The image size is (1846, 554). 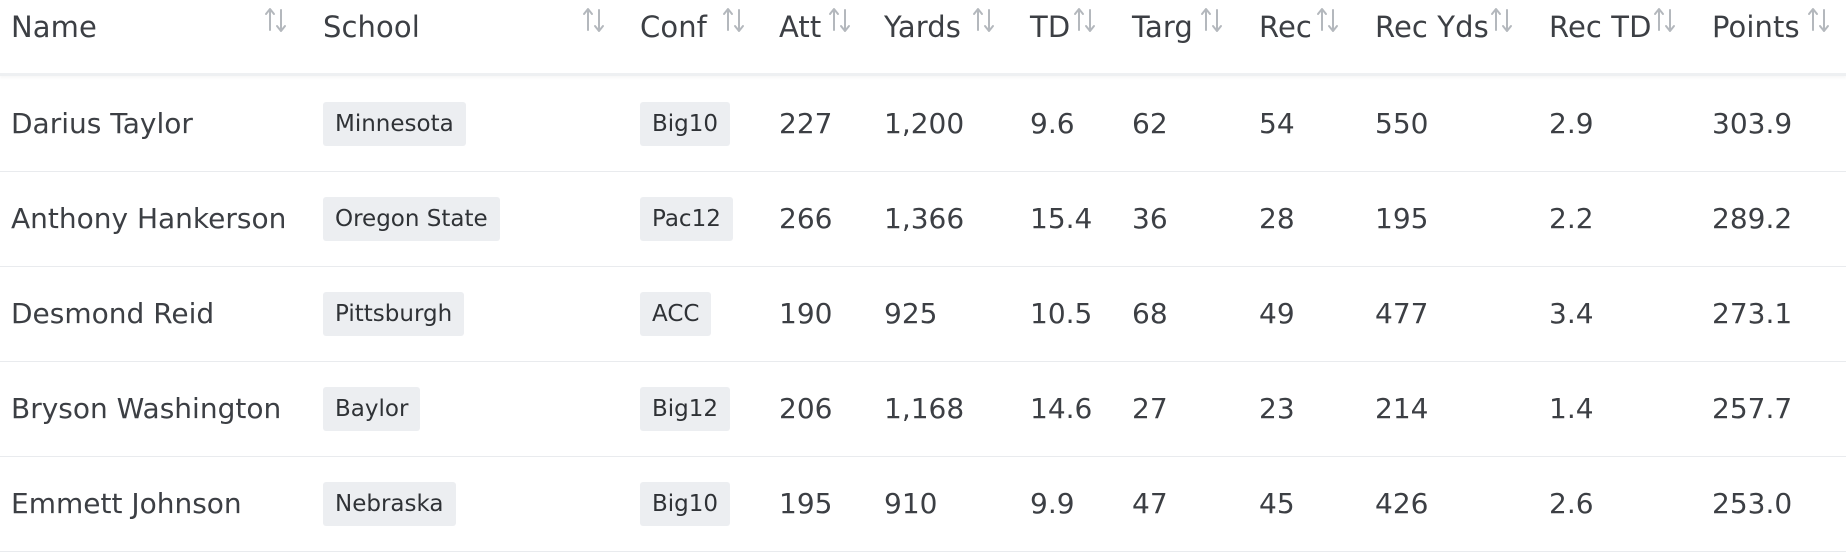 I want to click on column-header-targ: Targ, so click(x=1162, y=27).